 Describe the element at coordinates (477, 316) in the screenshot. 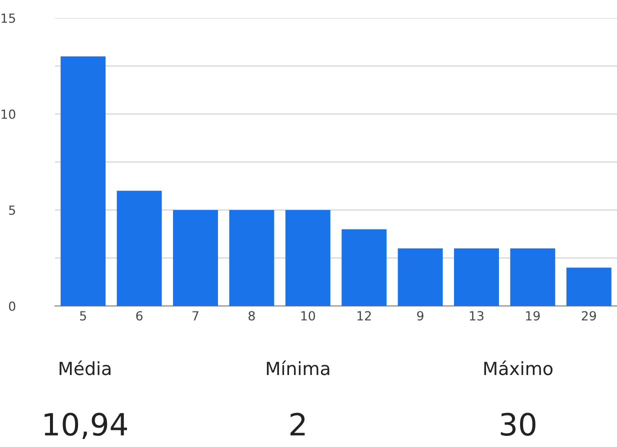

I see `x-tick-label: 13` at that location.